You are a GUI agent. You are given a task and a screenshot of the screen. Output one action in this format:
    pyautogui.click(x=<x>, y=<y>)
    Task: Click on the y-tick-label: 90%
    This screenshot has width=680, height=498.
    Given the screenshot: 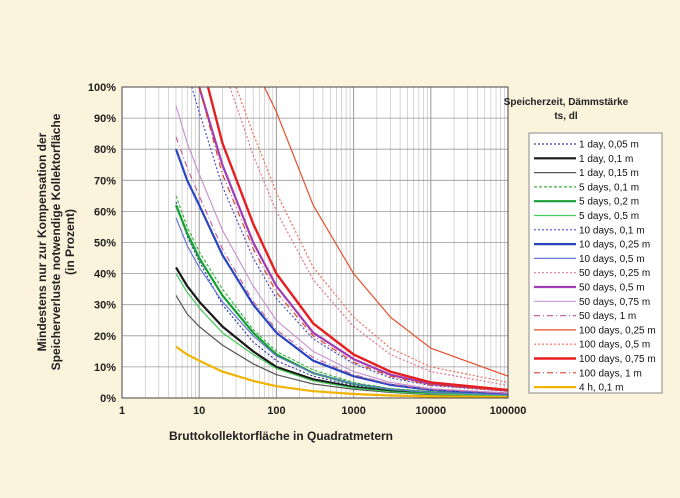 What is the action you would take?
    pyautogui.click(x=105, y=119)
    